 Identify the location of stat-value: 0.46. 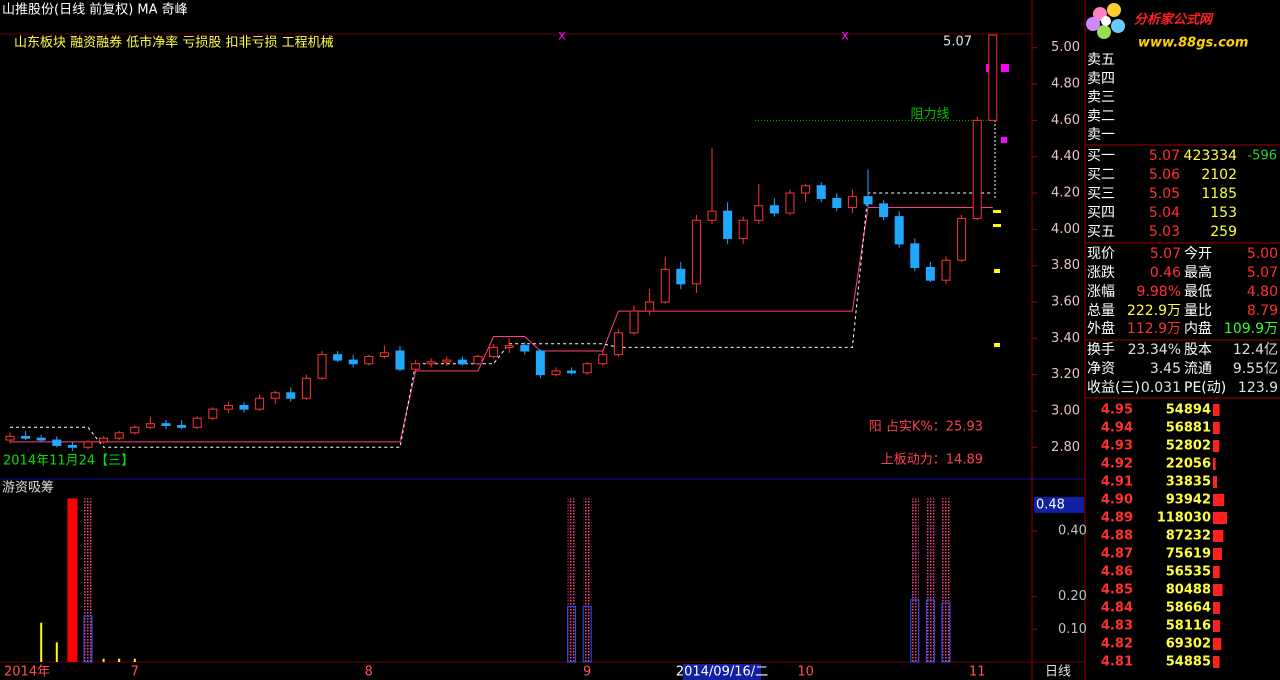
(1165, 273).